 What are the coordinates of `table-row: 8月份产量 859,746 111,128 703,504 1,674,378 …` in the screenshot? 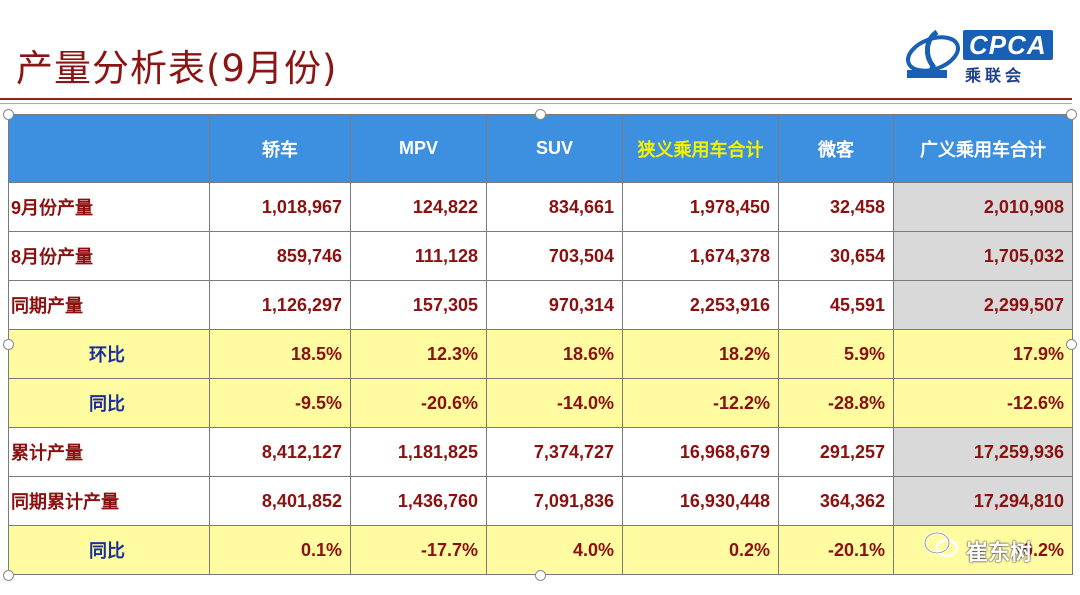 It's located at (540, 256).